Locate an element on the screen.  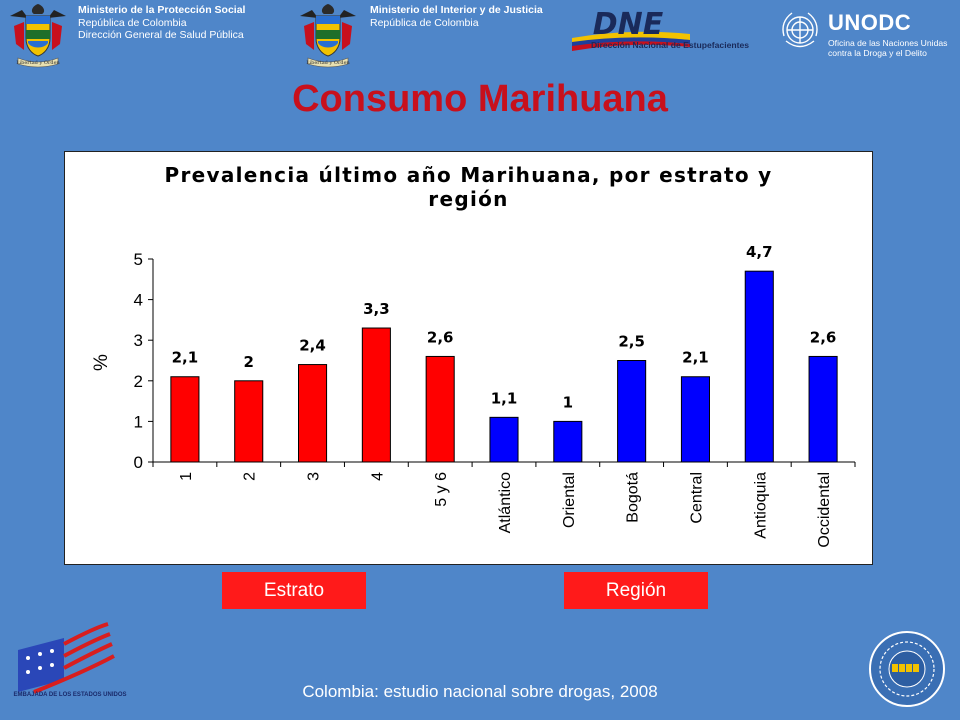
y-tick-label: 4 is located at coordinates (138, 300).